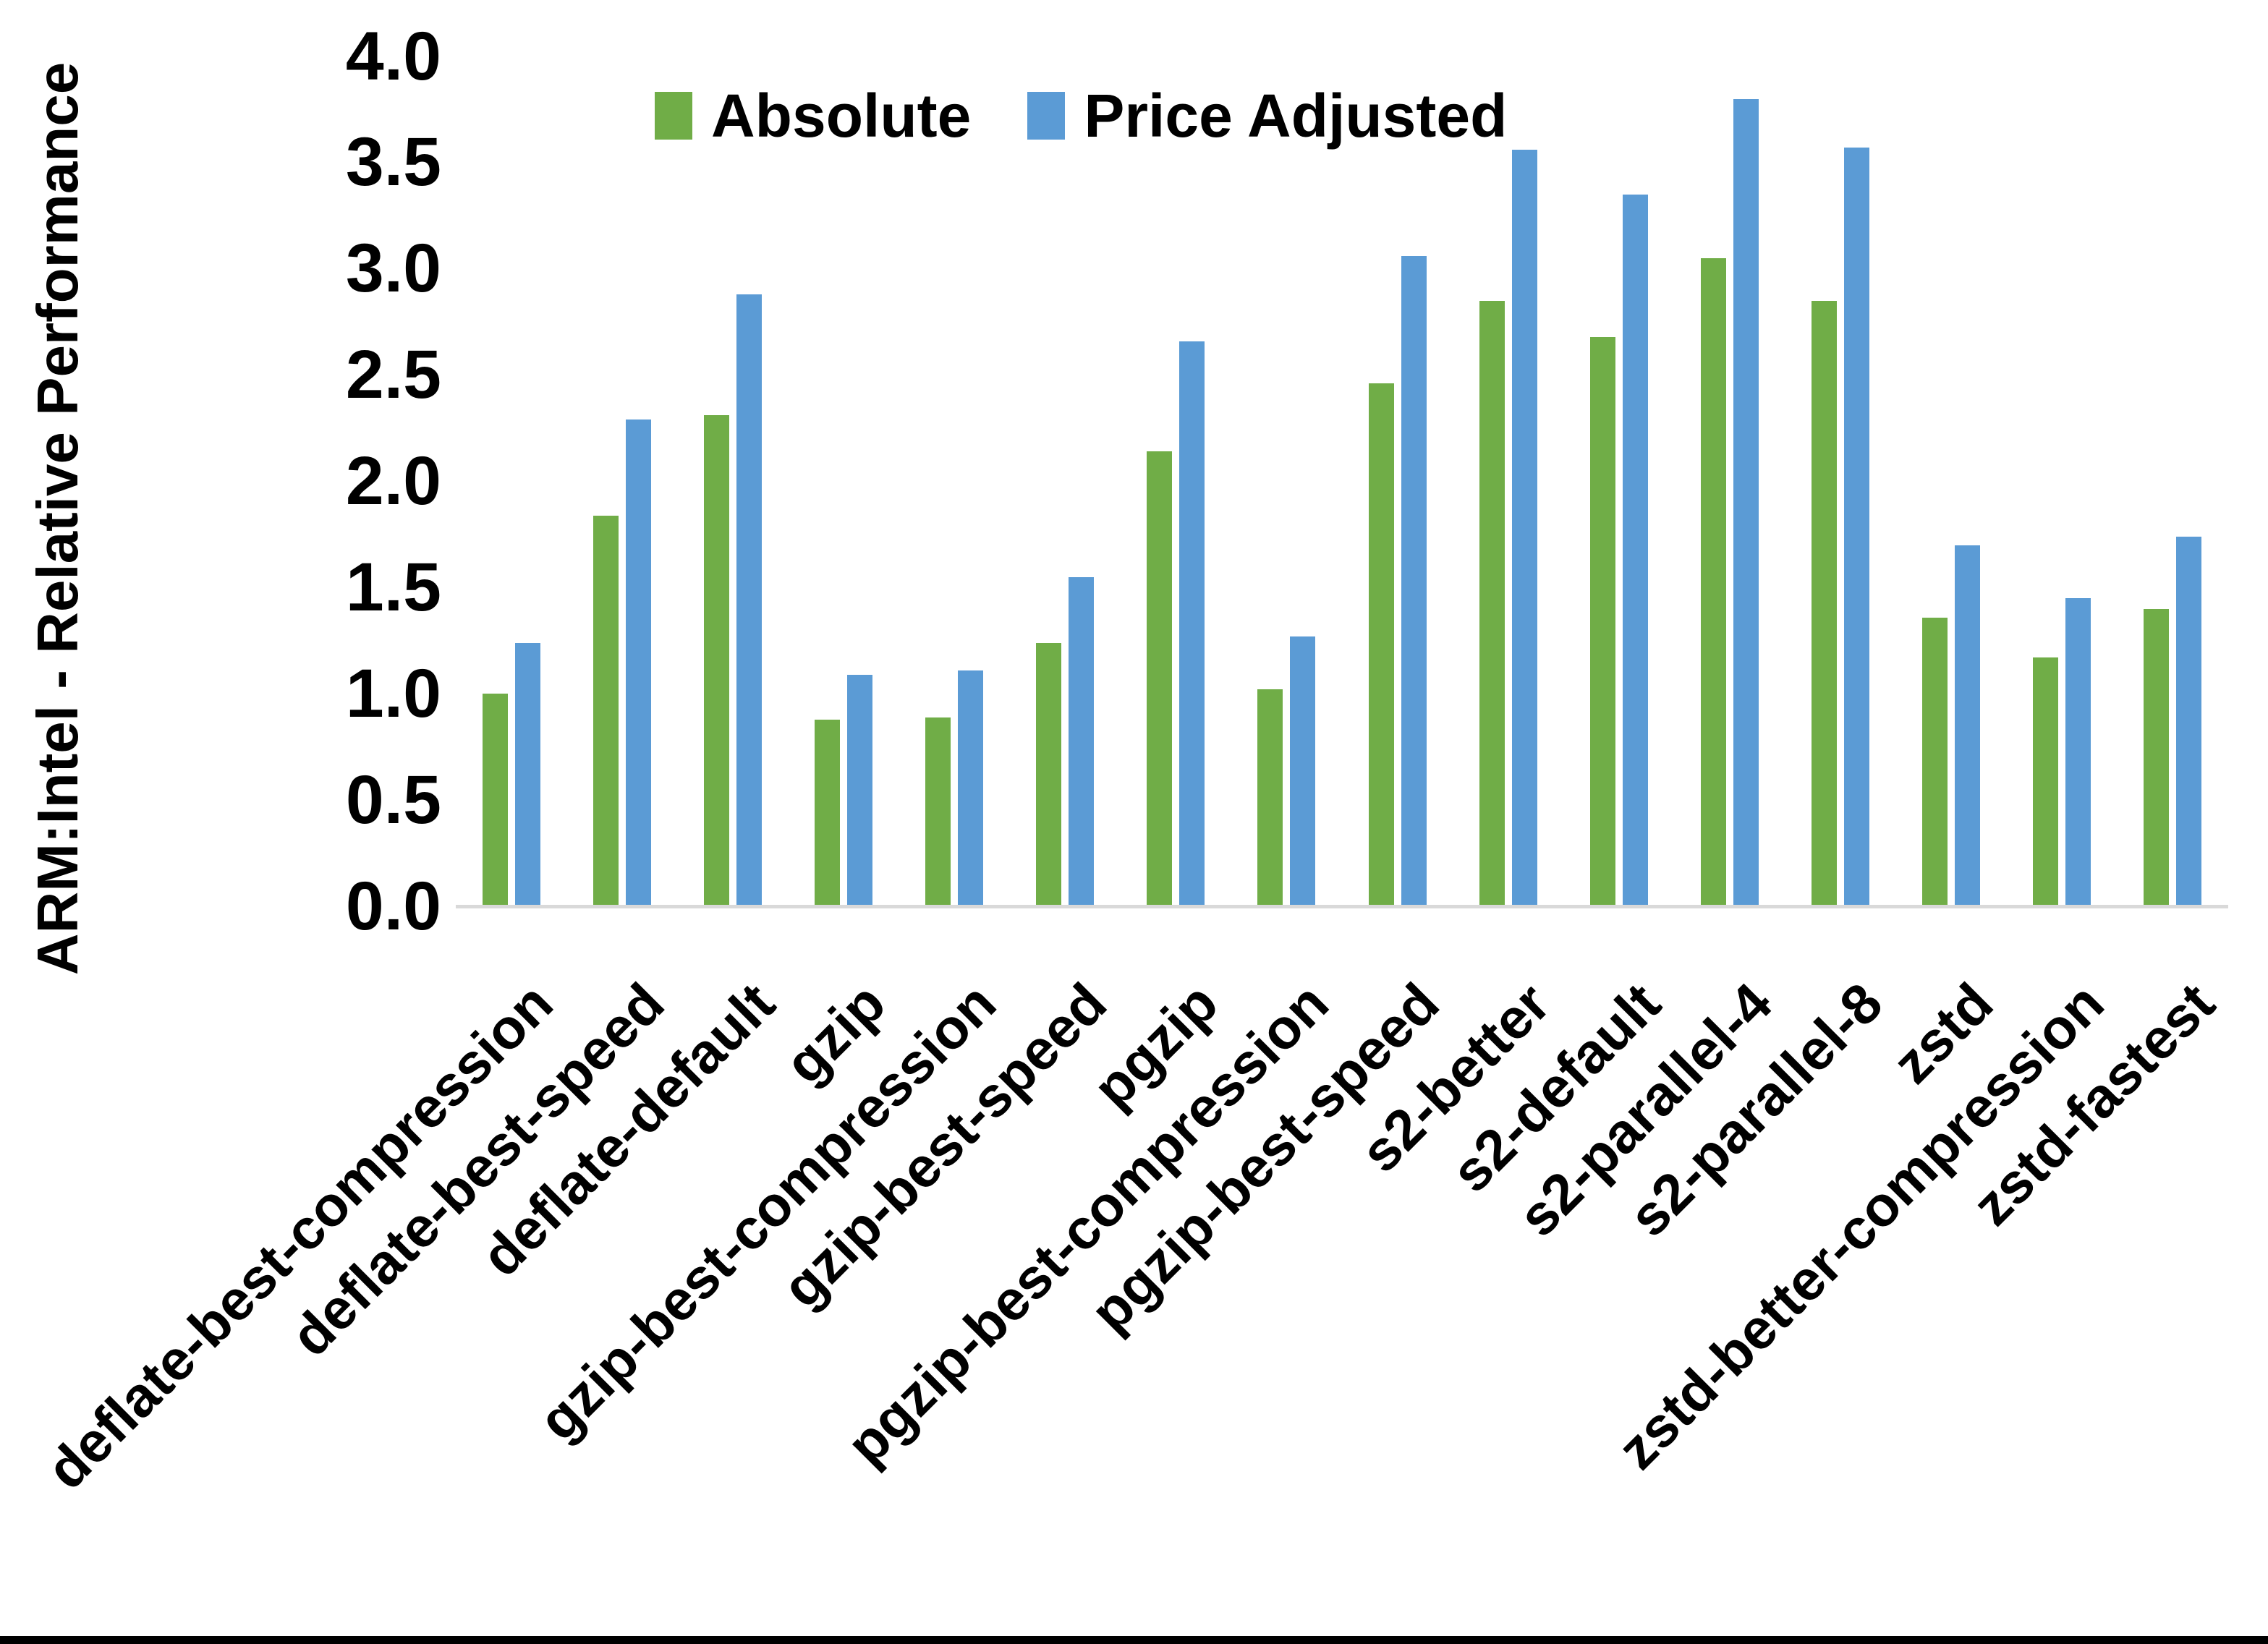 This screenshot has height=1644, width=2268. I want to click on legend-item-absolute: Absolute, so click(813, 115).